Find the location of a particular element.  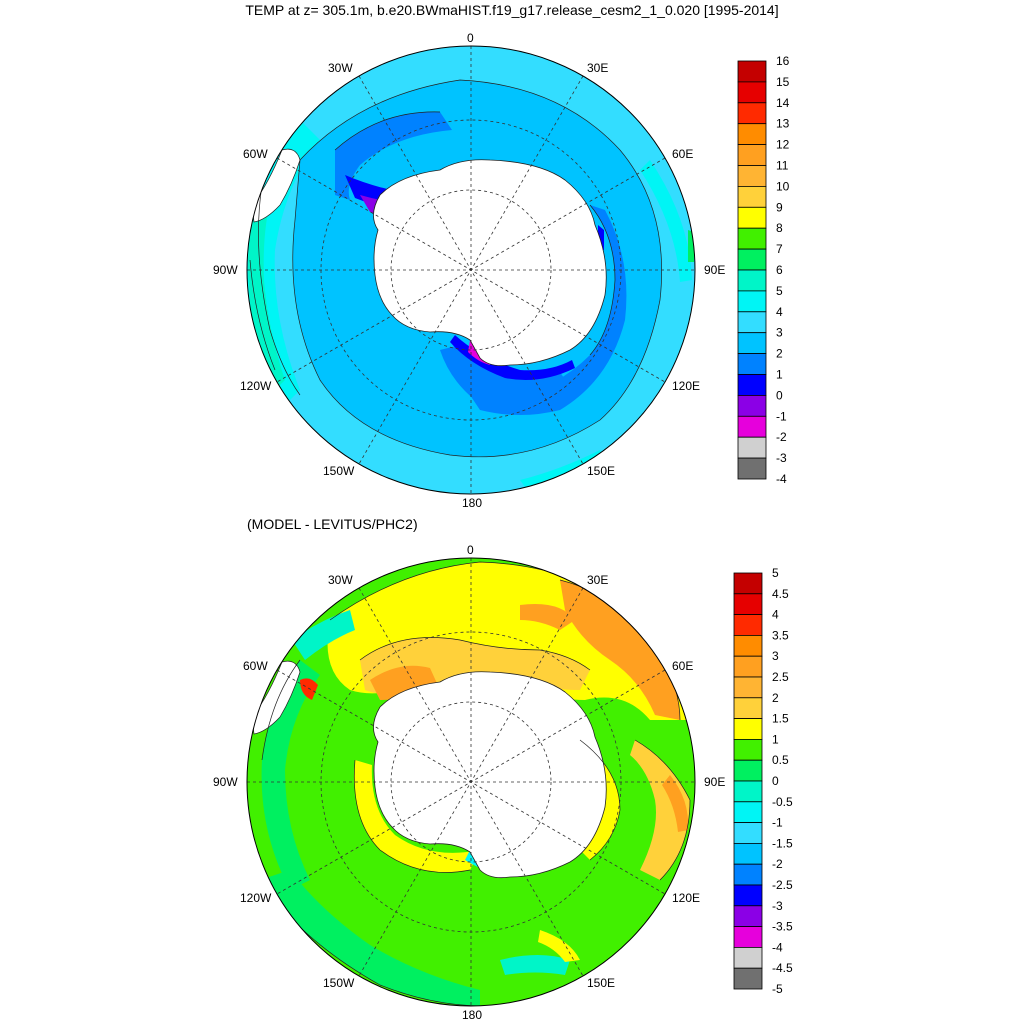

colorbar-label: -3 is located at coordinates (777, 906).